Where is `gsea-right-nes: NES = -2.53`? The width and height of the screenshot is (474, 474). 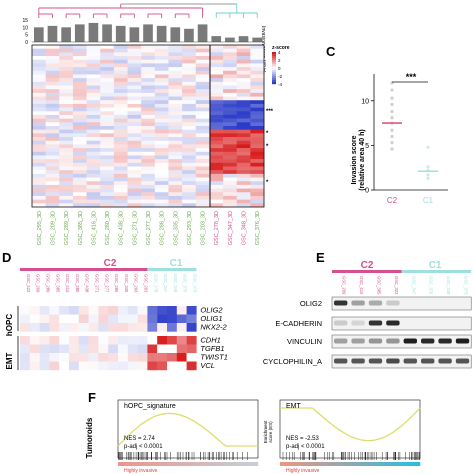
gsea-right-nes: NES = -2.53 is located at coordinates (303, 439).